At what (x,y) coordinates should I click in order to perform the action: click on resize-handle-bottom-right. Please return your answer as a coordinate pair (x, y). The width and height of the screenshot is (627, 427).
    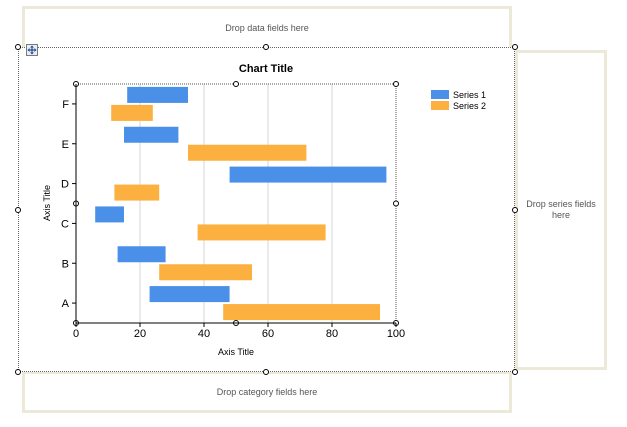
    Looking at the image, I should click on (515, 372).